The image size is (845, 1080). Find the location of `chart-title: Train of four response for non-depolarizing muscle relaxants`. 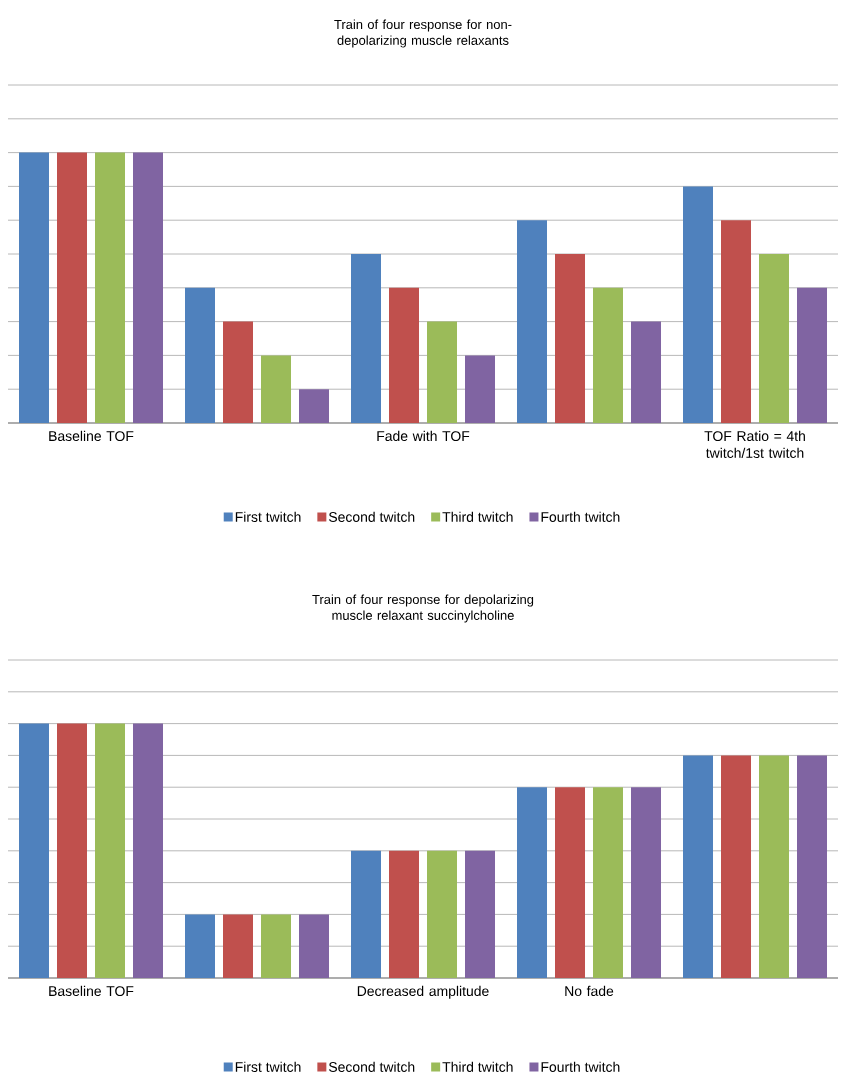

chart-title: Train of four response for non-depolarizing muscle relaxants is located at coordinates (423, 33).